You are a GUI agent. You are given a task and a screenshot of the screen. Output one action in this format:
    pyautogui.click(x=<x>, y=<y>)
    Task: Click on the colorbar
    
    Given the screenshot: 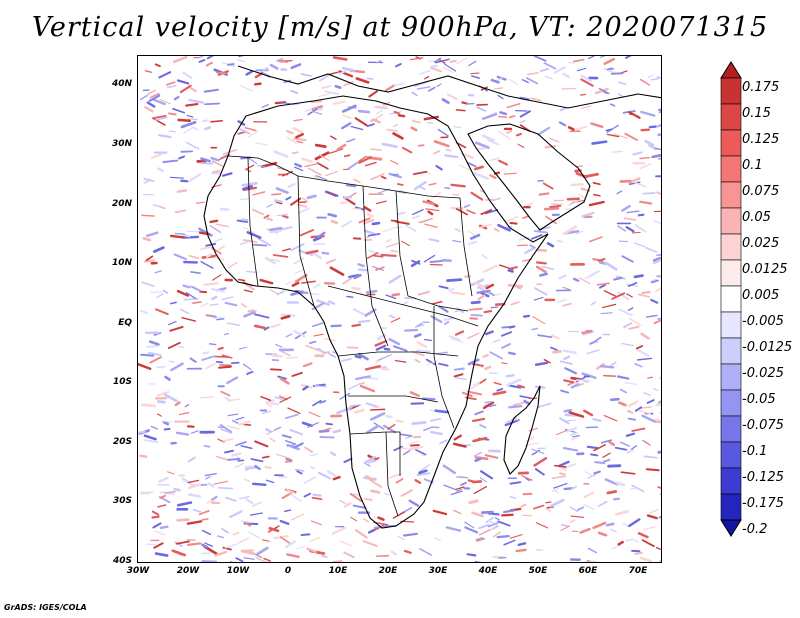 What is the action you would take?
    pyautogui.click(x=731, y=299)
    